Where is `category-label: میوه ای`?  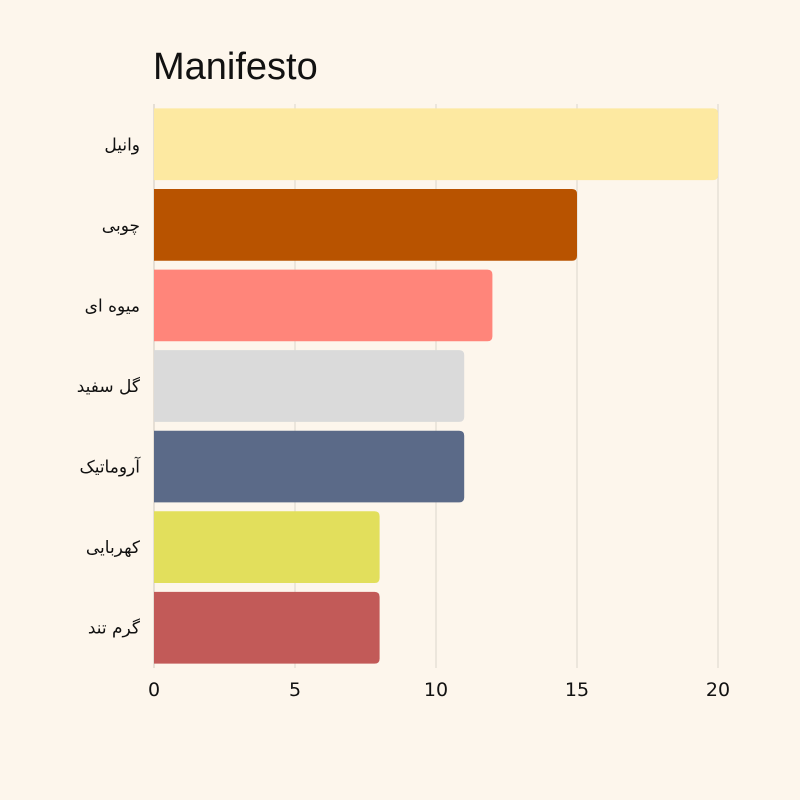
category-label: میوه ای is located at coordinates (112, 306).